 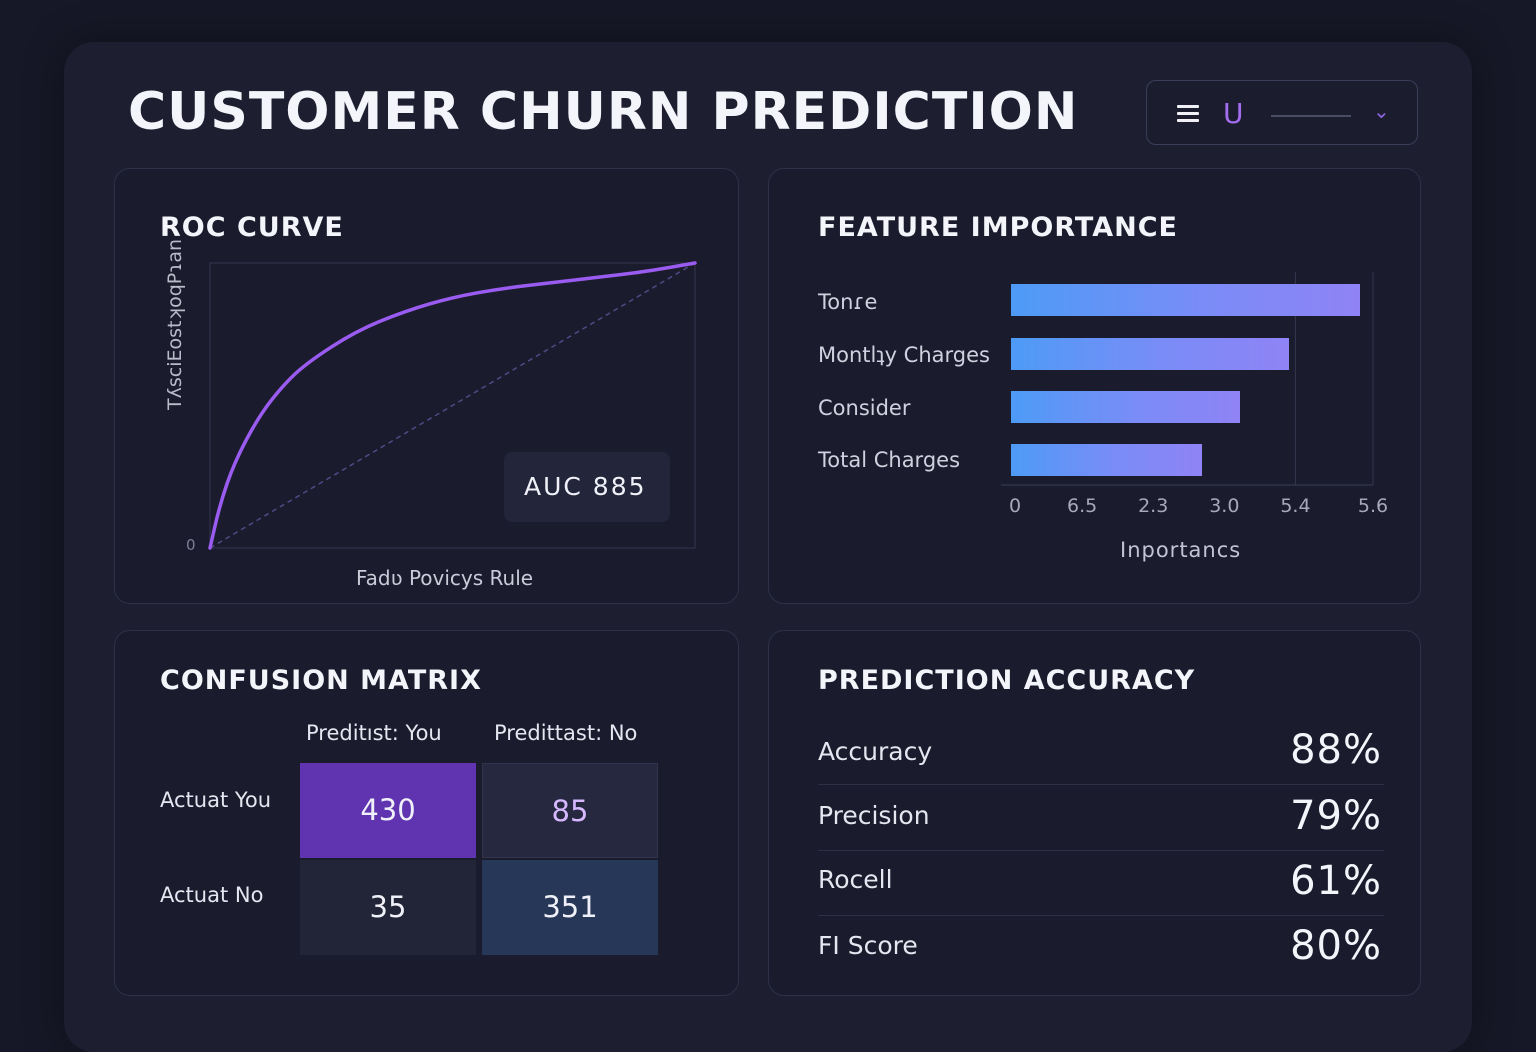 I want to click on fi-category-label: Consider, so click(x=864, y=408).